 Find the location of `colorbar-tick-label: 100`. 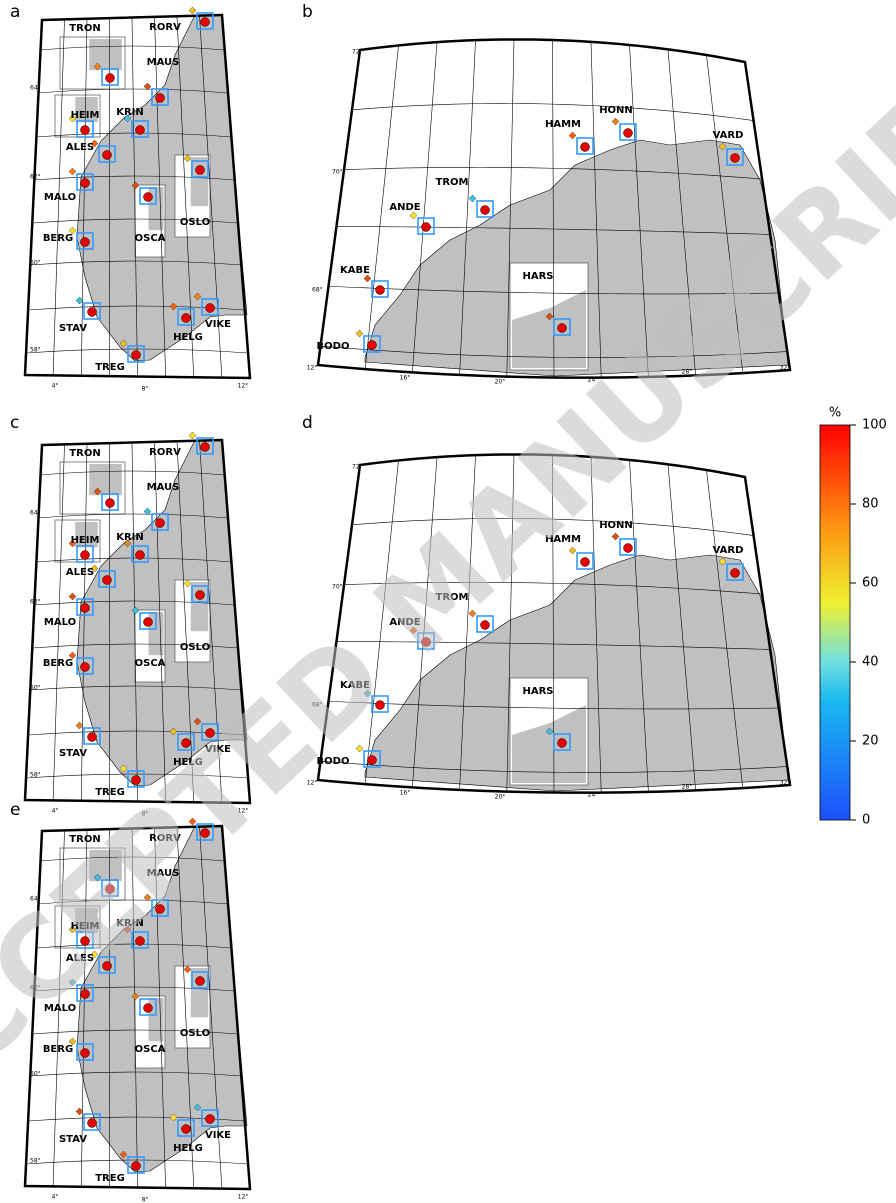

colorbar-tick-label: 100 is located at coordinates (874, 425).